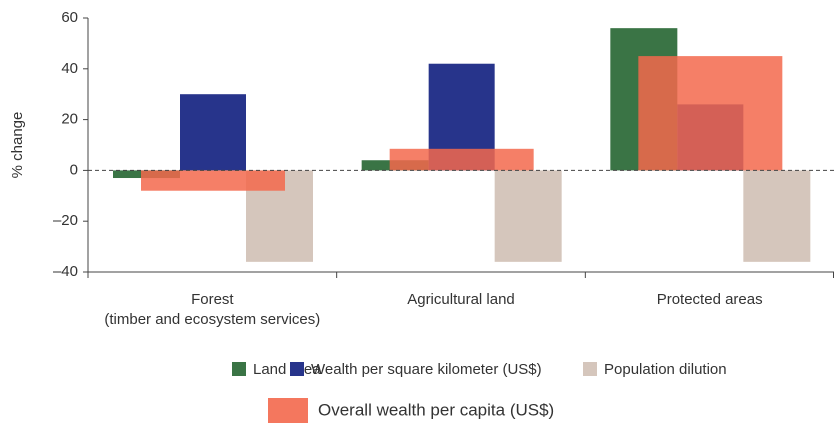  What do you see at coordinates (426, 369) in the screenshot?
I see `legend-label: Wealth per square kilometer (US$)` at bounding box center [426, 369].